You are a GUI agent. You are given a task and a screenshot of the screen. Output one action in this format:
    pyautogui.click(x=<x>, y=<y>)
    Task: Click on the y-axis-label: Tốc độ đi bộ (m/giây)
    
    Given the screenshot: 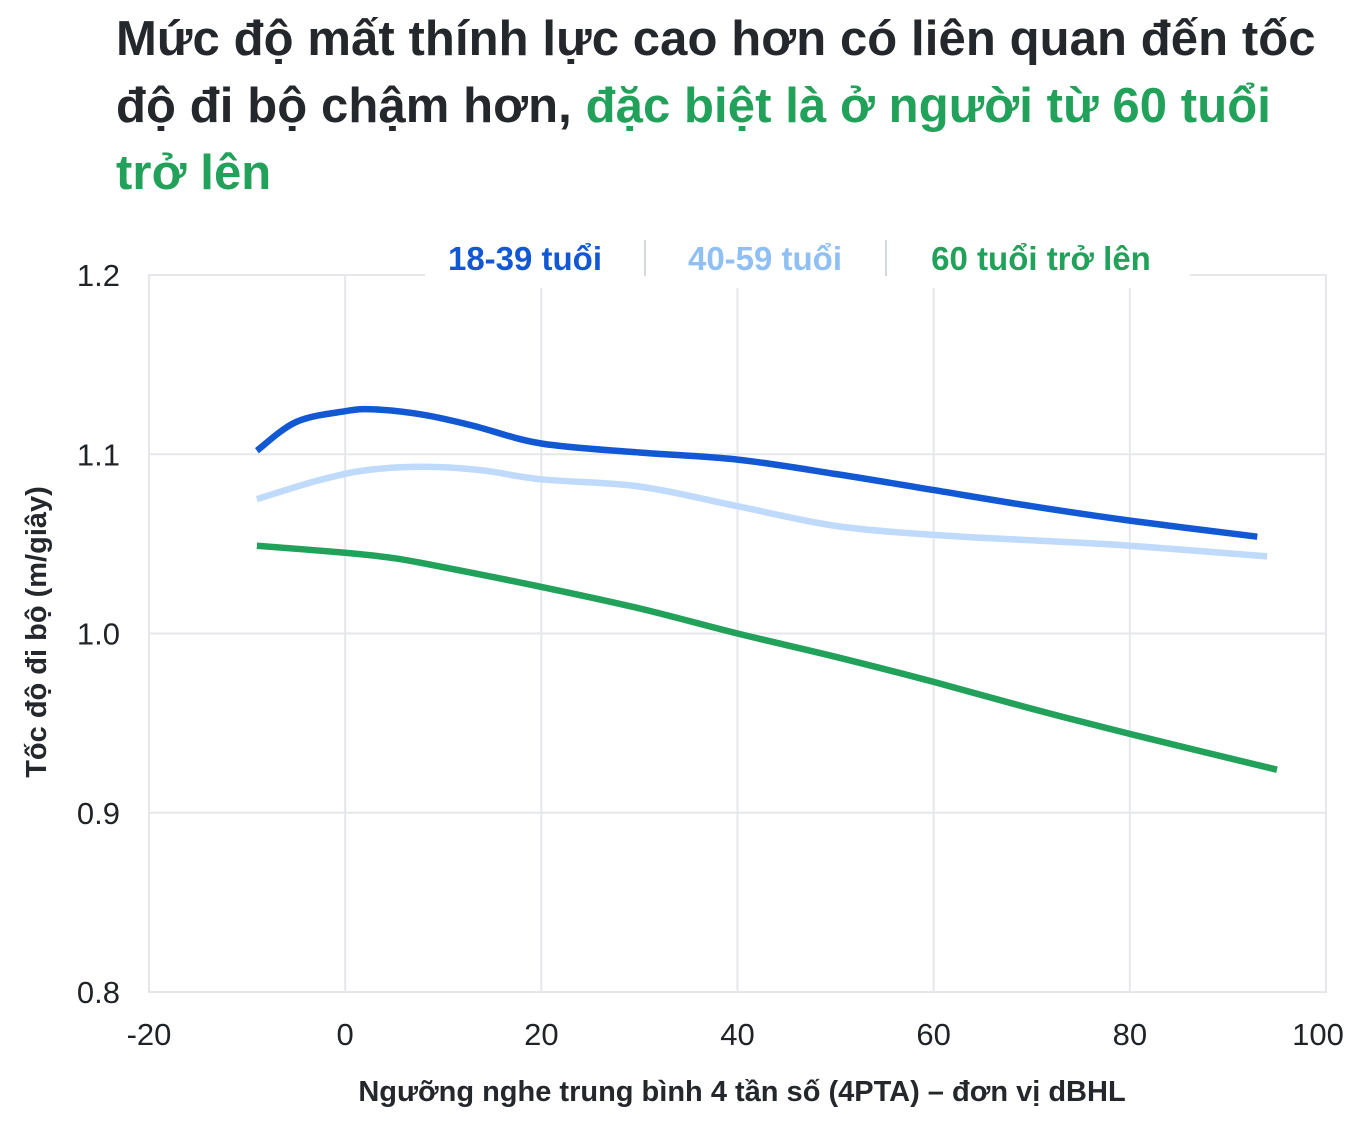 What is the action you would take?
    pyautogui.click(x=37, y=632)
    